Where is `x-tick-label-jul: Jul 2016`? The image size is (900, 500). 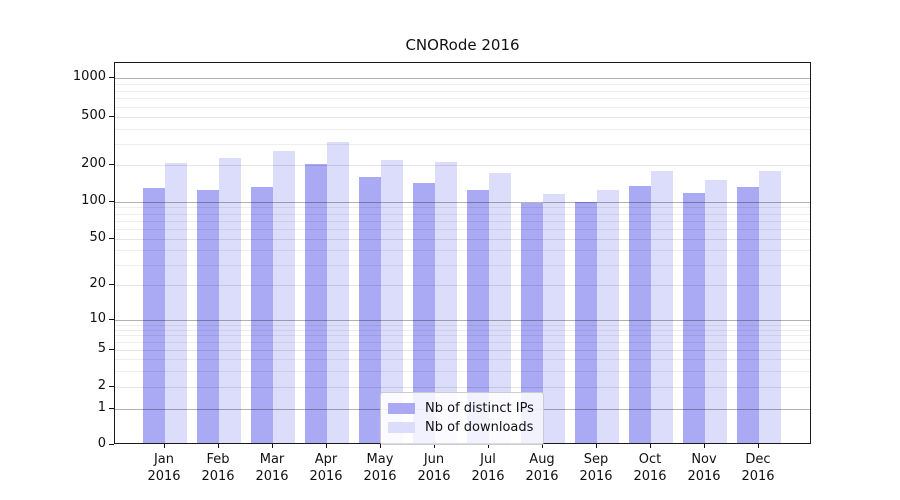 x-tick-label-jul: Jul 2016 is located at coordinates (488, 468).